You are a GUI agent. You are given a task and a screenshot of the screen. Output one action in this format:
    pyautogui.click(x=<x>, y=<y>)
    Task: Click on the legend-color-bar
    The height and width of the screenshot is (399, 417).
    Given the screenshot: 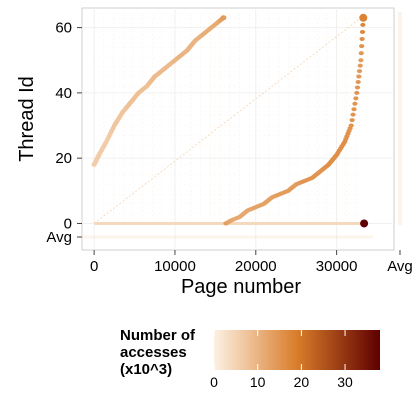 What is the action you would take?
    pyautogui.click(x=297, y=350)
    